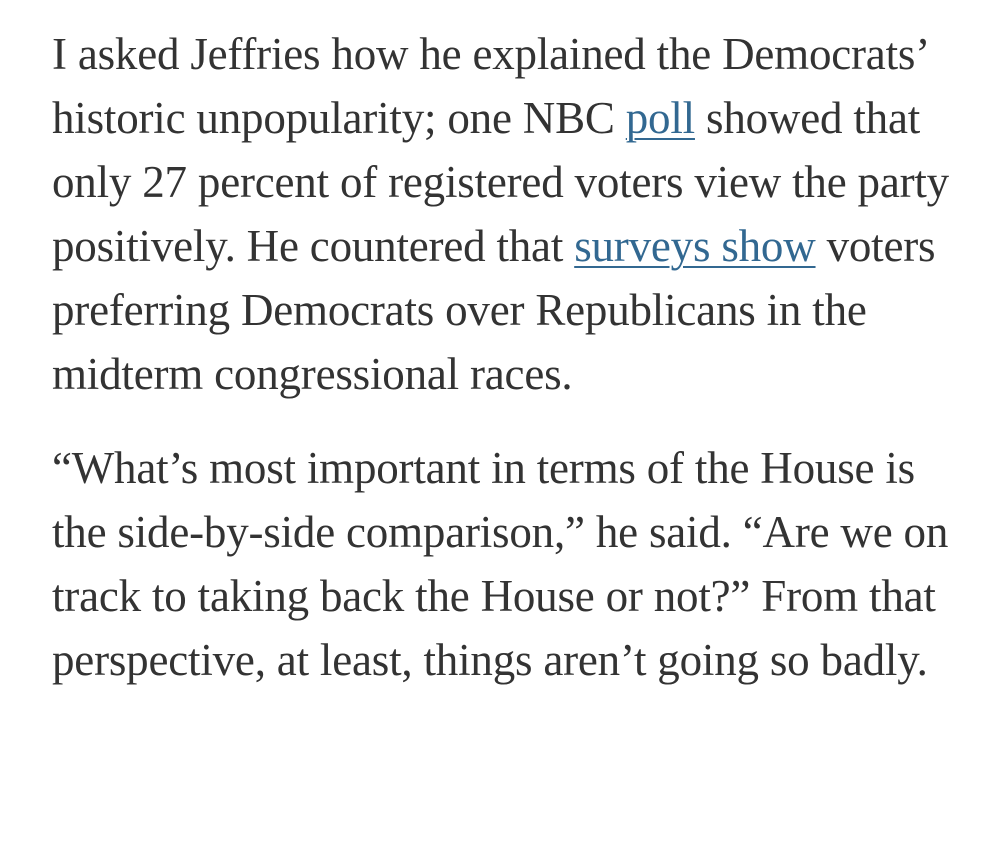 Image resolution: width=1000 pixels, height=861 pixels. What do you see at coordinates (695, 246) in the screenshot?
I see `surveys-show-link: surveys show` at bounding box center [695, 246].